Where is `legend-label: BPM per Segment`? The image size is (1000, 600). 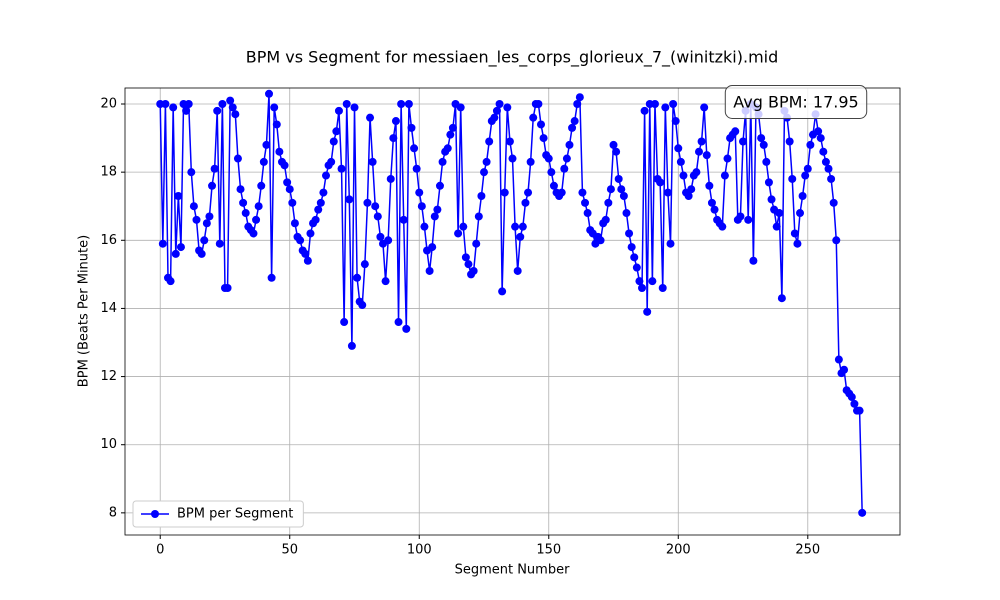 legend-label: BPM per Segment is located at coordinates (235, 514).